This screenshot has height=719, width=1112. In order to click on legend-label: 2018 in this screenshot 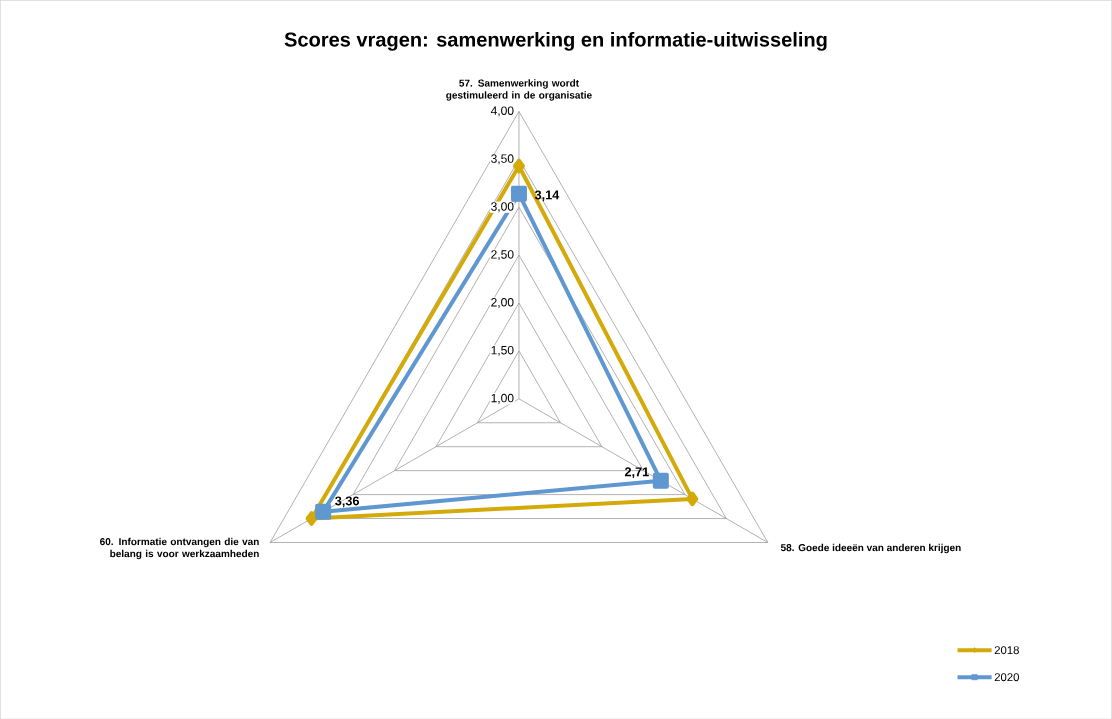, I will do `click(1006, 649)`.